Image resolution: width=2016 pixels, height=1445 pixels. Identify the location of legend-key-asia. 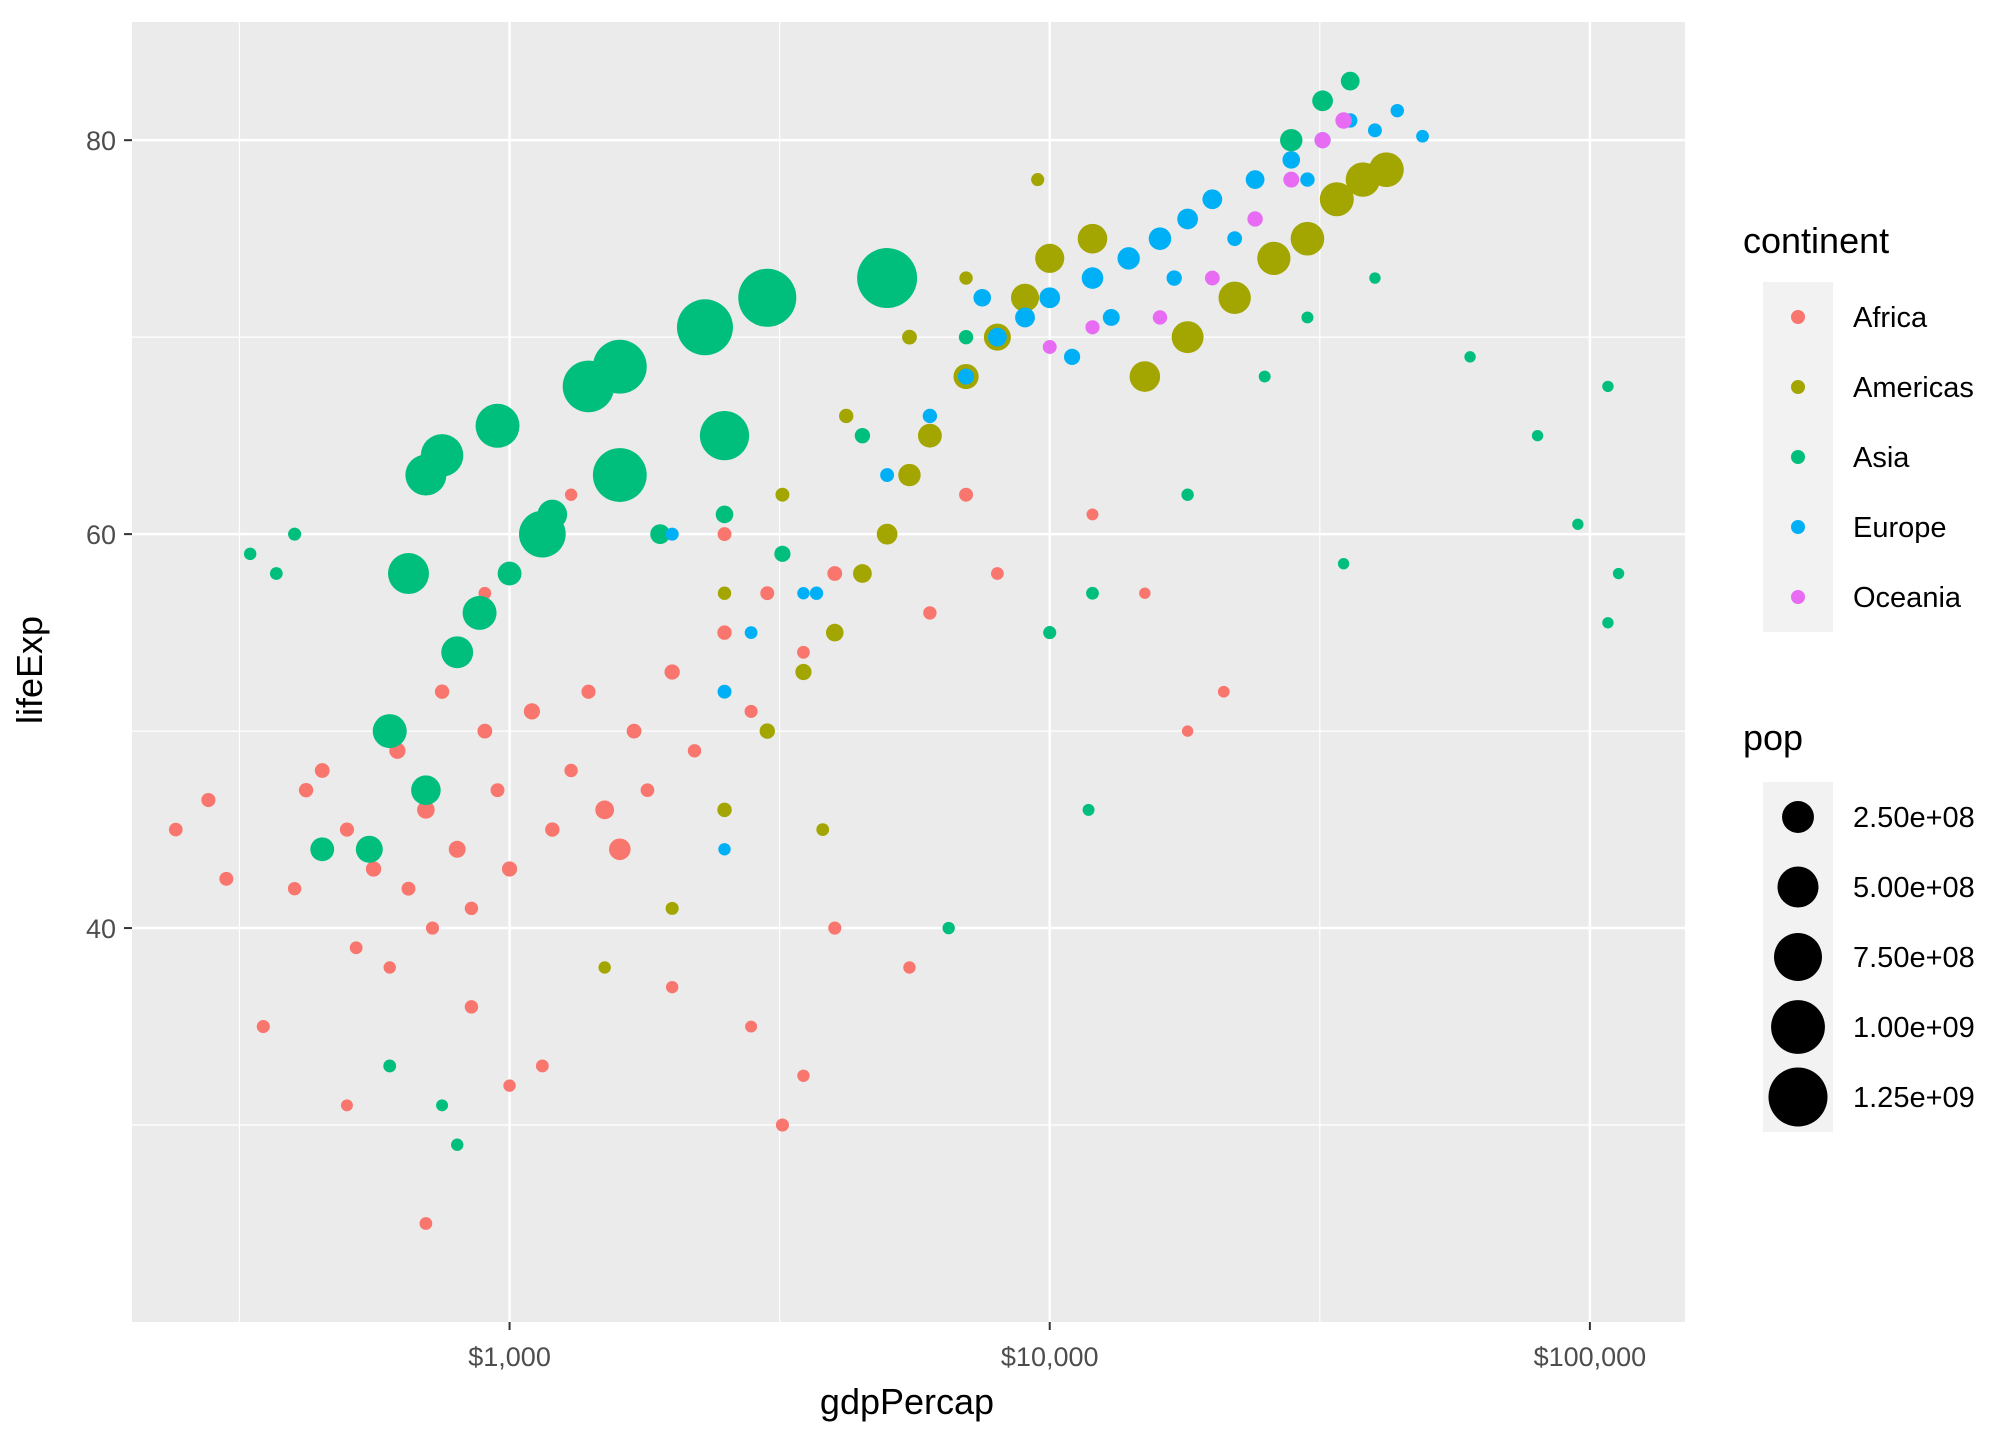
(1798, 457).